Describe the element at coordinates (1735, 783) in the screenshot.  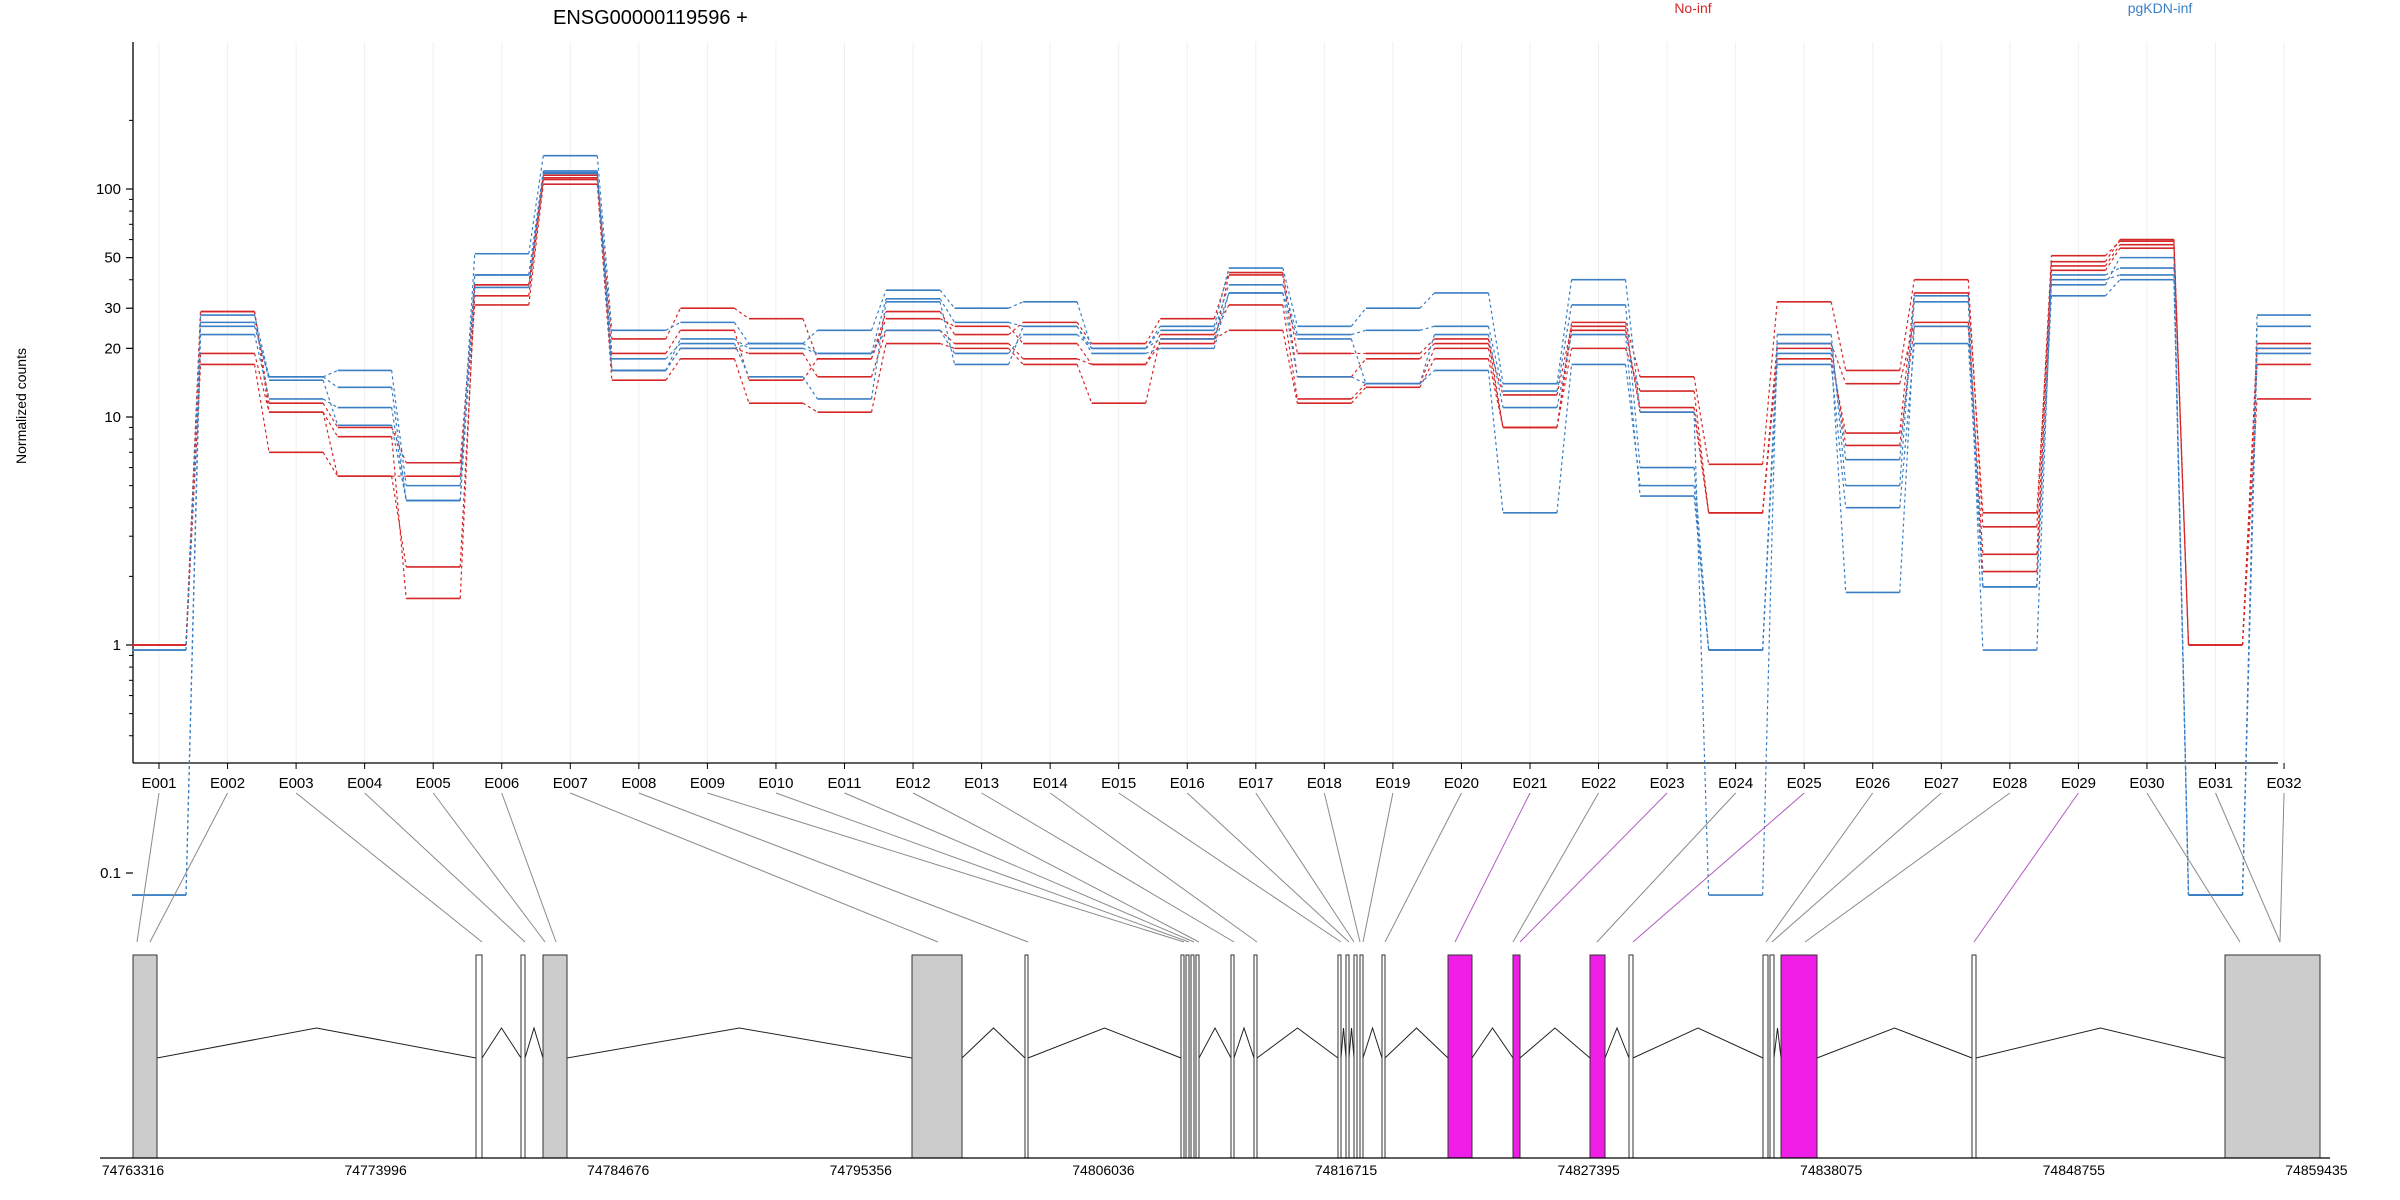
I see `x-tick-label: E024` at that location.